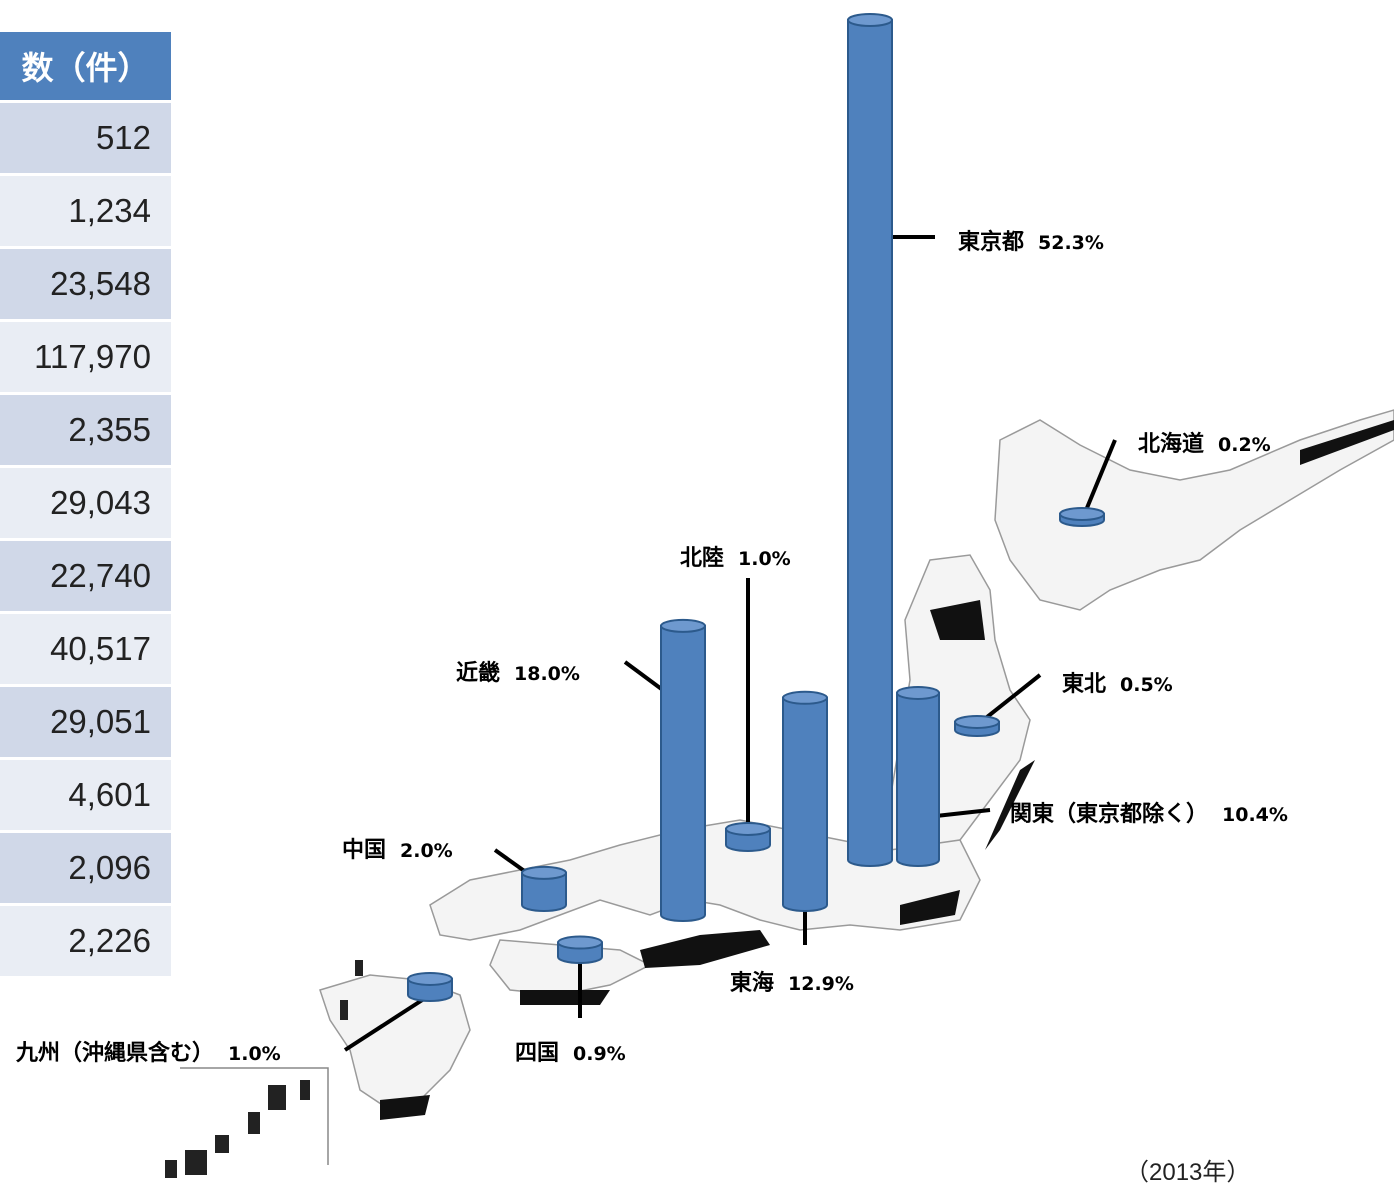  What do you see at coordinates (599, 1054) in the screenshot?
I see `region-percent: 0.9%` at bounding box center [599, 1054].